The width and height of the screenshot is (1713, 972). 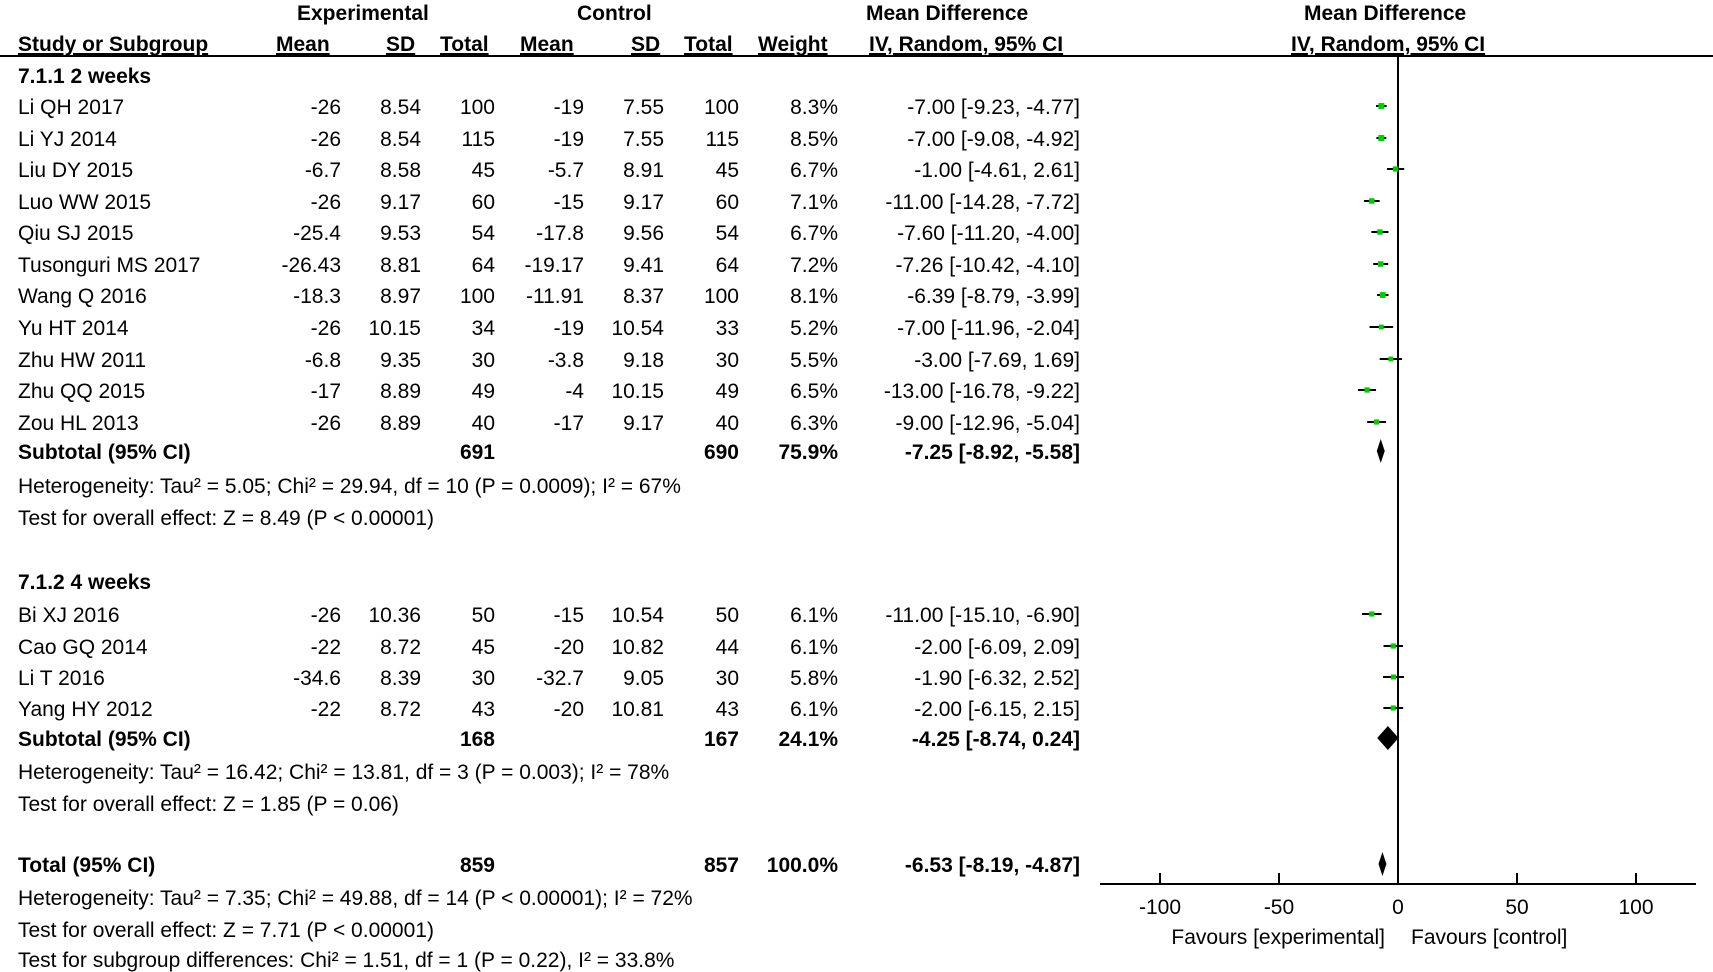 What do you see at coordinates (637, 709) in the screenshot?
I see `ctrl-sd: 10.81` at bounding box center [637, 709].